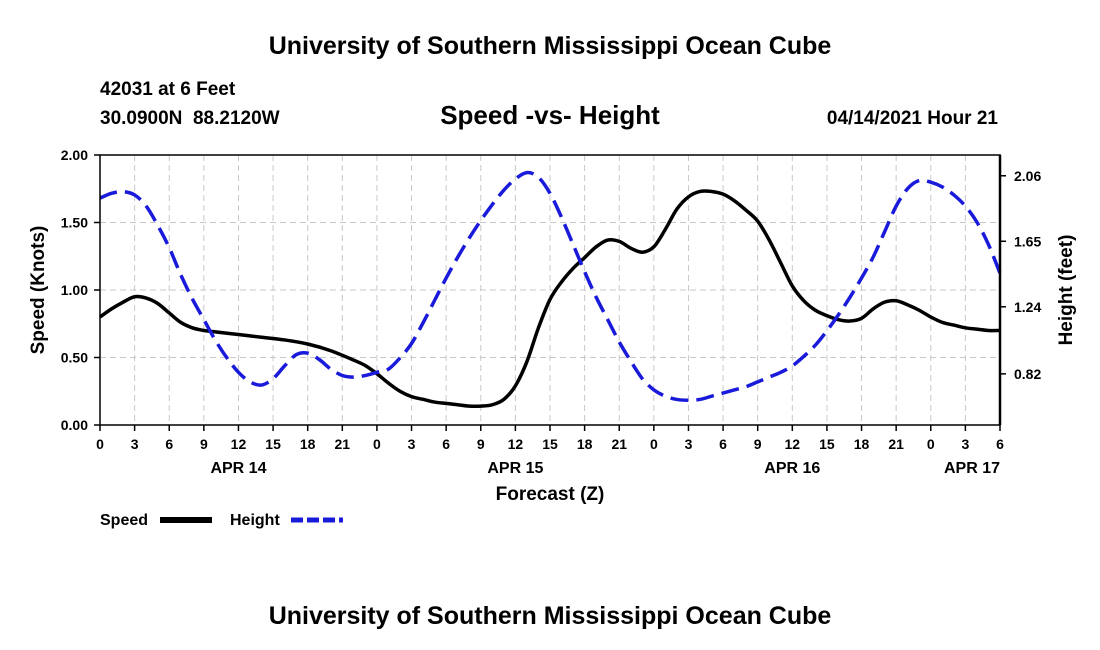 Image resolution: width=1100 pixels, height=650 pixels. I want to click on x-tick-labels: 0 3 6 9 12 15 18 21 0 3 6 9 12 15 18 21 0 3 6 9 12 15 18 21 0 3 6, so click(550, 444).